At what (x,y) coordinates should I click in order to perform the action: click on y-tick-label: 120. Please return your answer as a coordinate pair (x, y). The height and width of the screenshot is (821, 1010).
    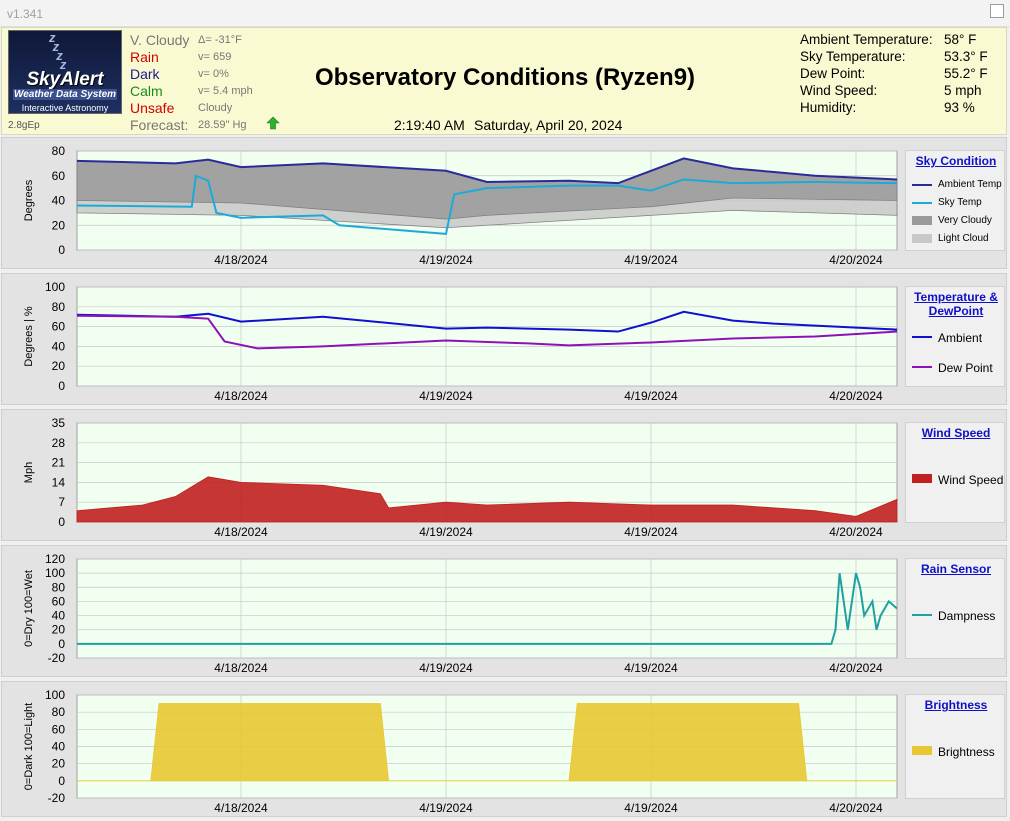
    Looking at the image, I should click on (55, 559).